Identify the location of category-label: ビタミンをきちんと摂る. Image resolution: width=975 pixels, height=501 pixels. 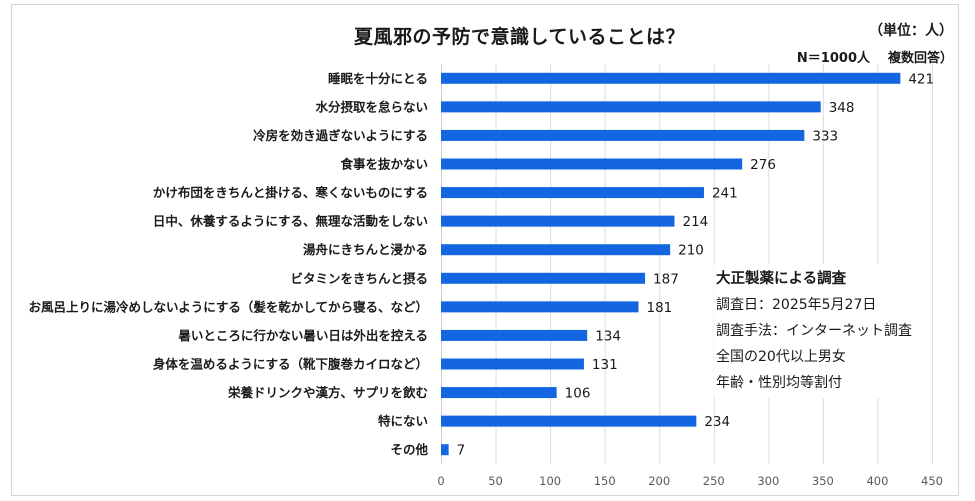
(359, 278).